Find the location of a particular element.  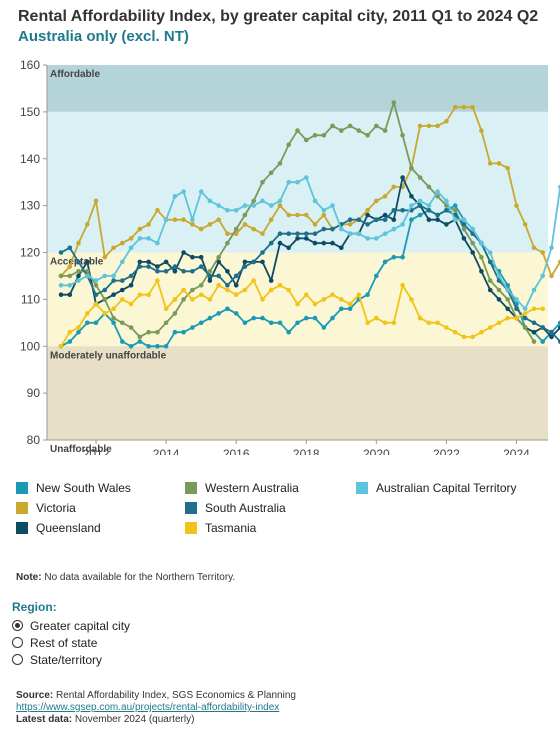

y-tick-label: 90 is located at coordinates (34, 393).